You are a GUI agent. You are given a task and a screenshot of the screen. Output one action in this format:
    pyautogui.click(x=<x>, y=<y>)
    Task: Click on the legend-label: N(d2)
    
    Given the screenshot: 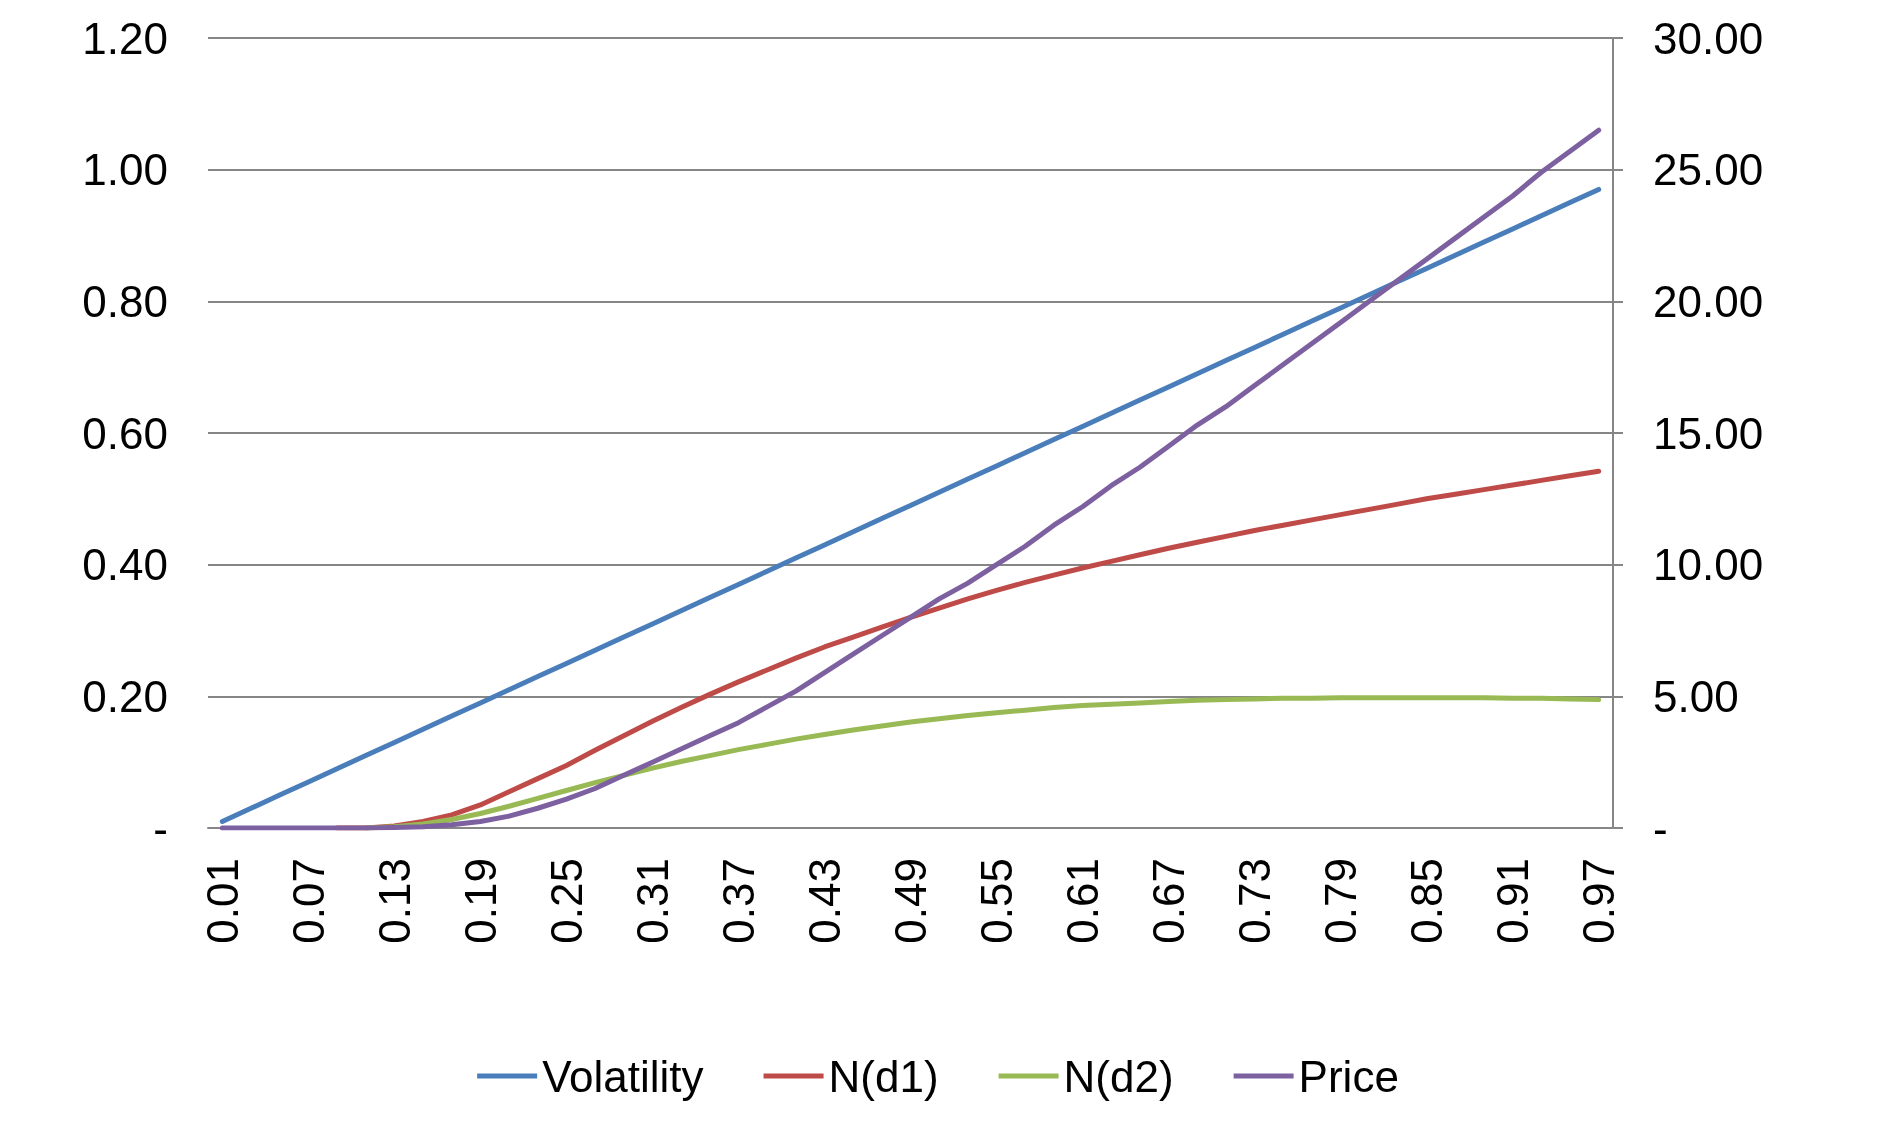 What is the action you would take?
    pyautogui.click(x=1118, y=1076)
    